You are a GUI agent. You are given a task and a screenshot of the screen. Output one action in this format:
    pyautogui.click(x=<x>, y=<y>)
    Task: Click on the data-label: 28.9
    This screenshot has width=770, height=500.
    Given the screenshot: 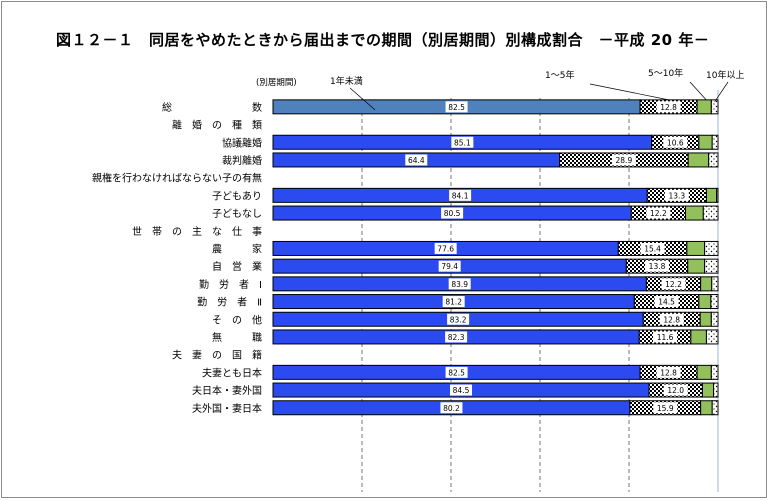 What is the action you would take?
    pyautogui.click(x=624, y=160)
    